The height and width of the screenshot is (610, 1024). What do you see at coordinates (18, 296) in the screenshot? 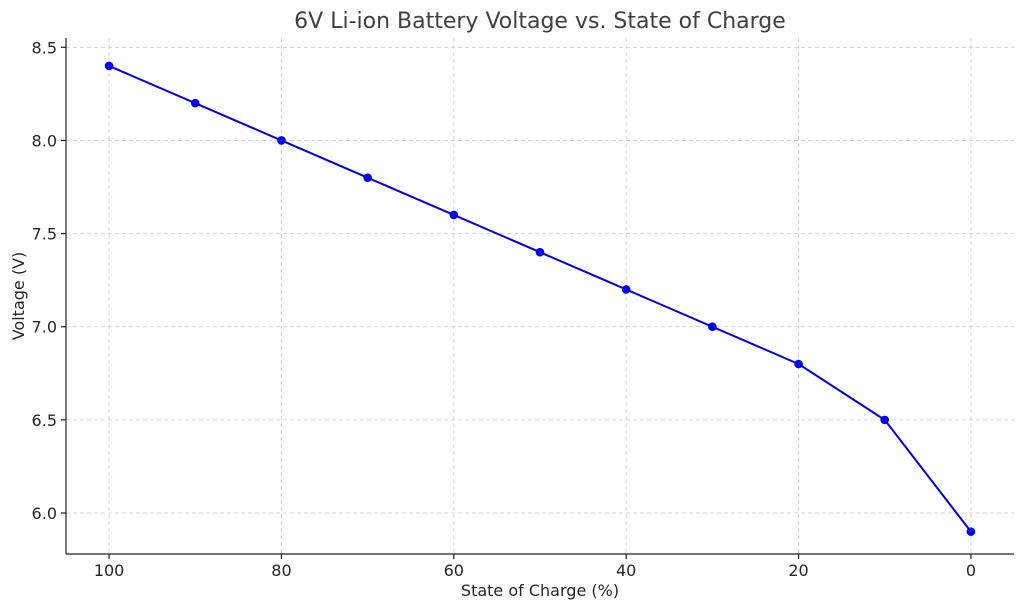
I see `y-axis-label: Voltage (V)` at bounding box center [18, 296].